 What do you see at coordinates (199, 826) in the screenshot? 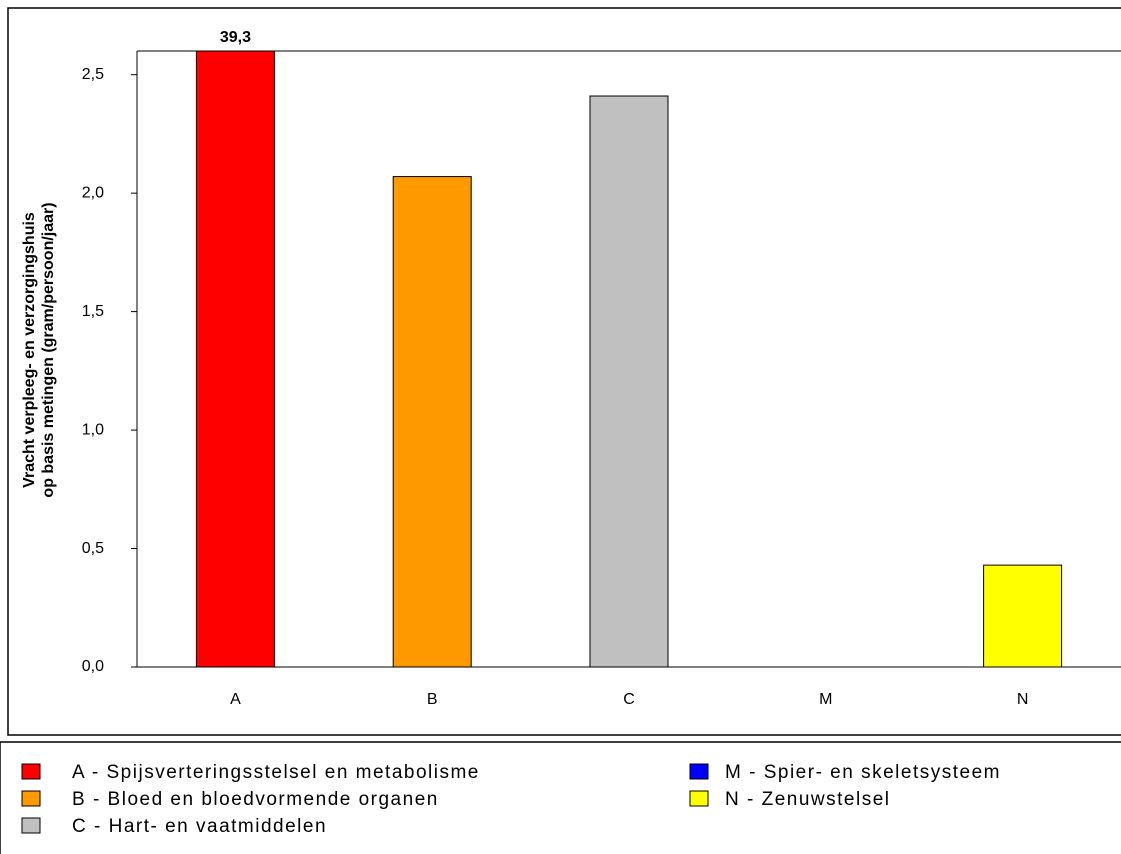
I see `legend-label: C - Hart- en vaatmiddelen` at bounding box center [199, 826].